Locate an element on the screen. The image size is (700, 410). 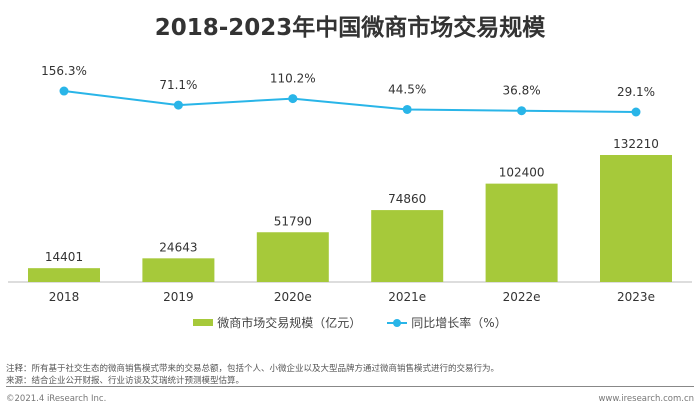
bar-label: 14401 is located at coordinates (64, 257).